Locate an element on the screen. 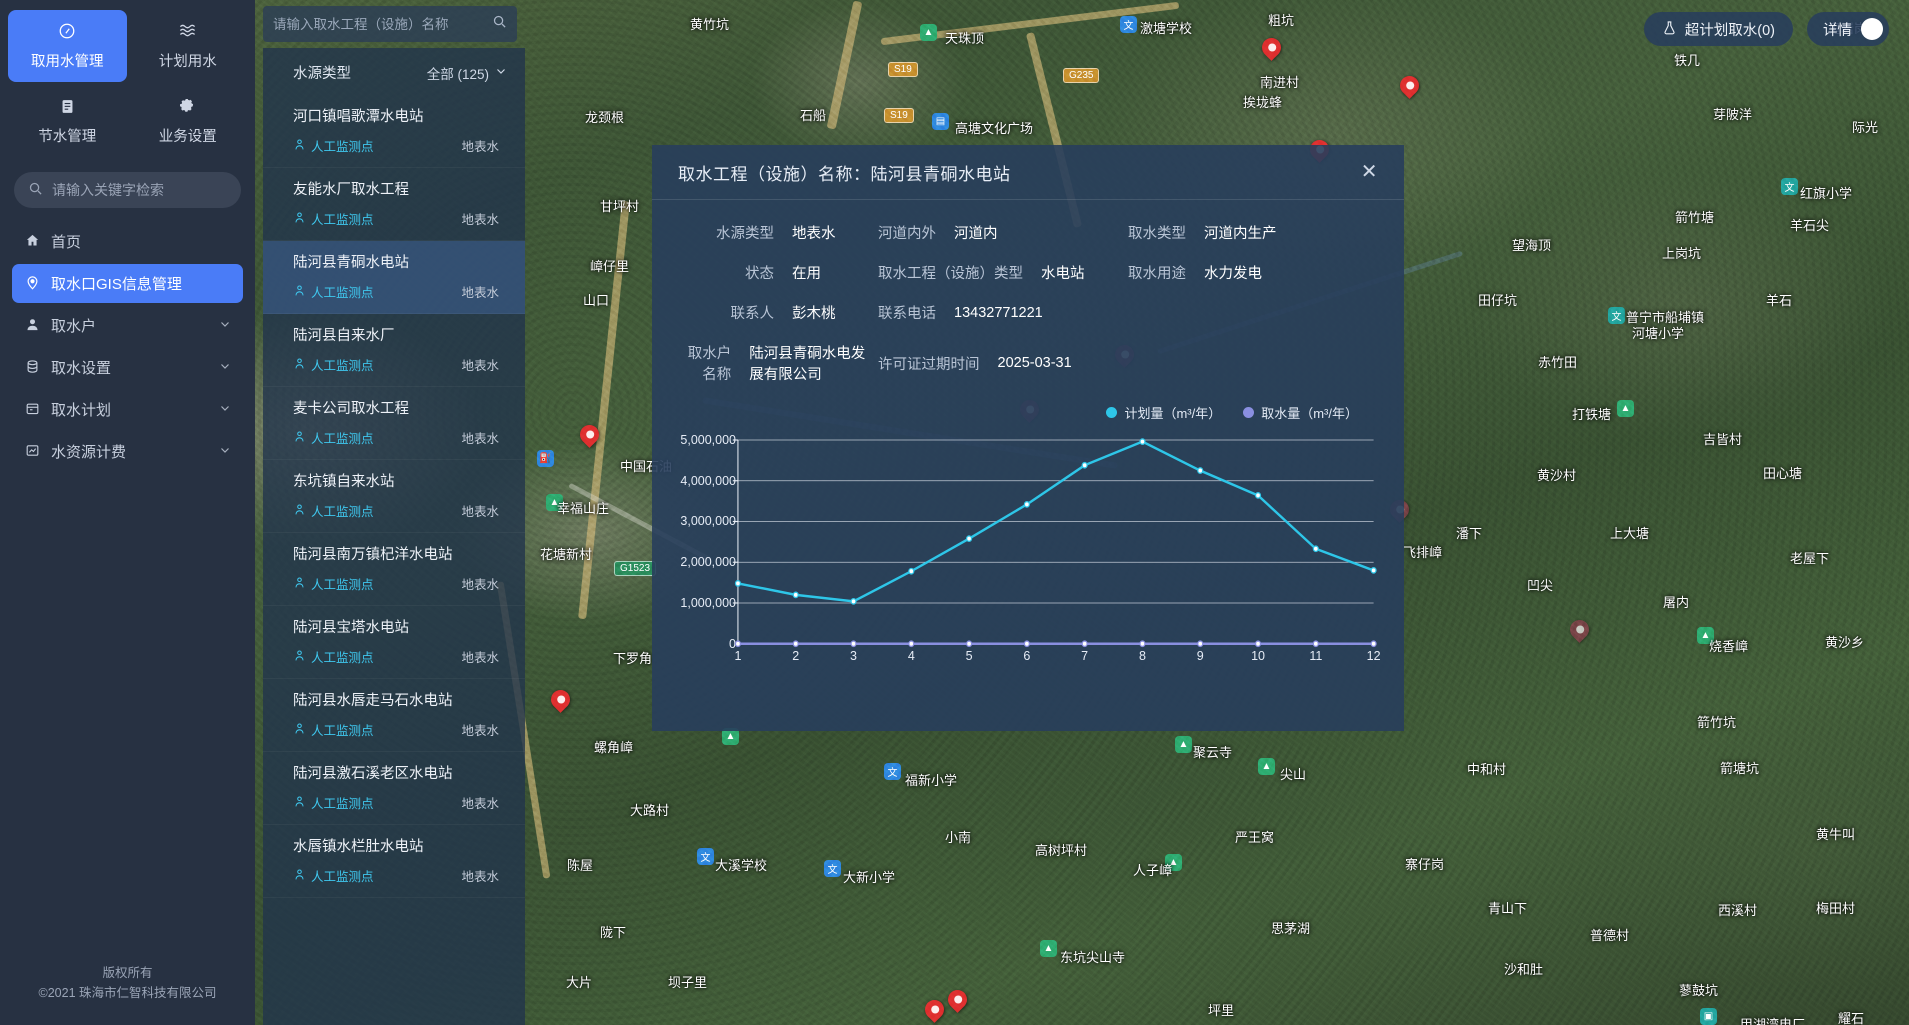 The height and width of the screenshot is (1025, 1909). modal-field-value: 地表水 is located at coordinates (814, 234).